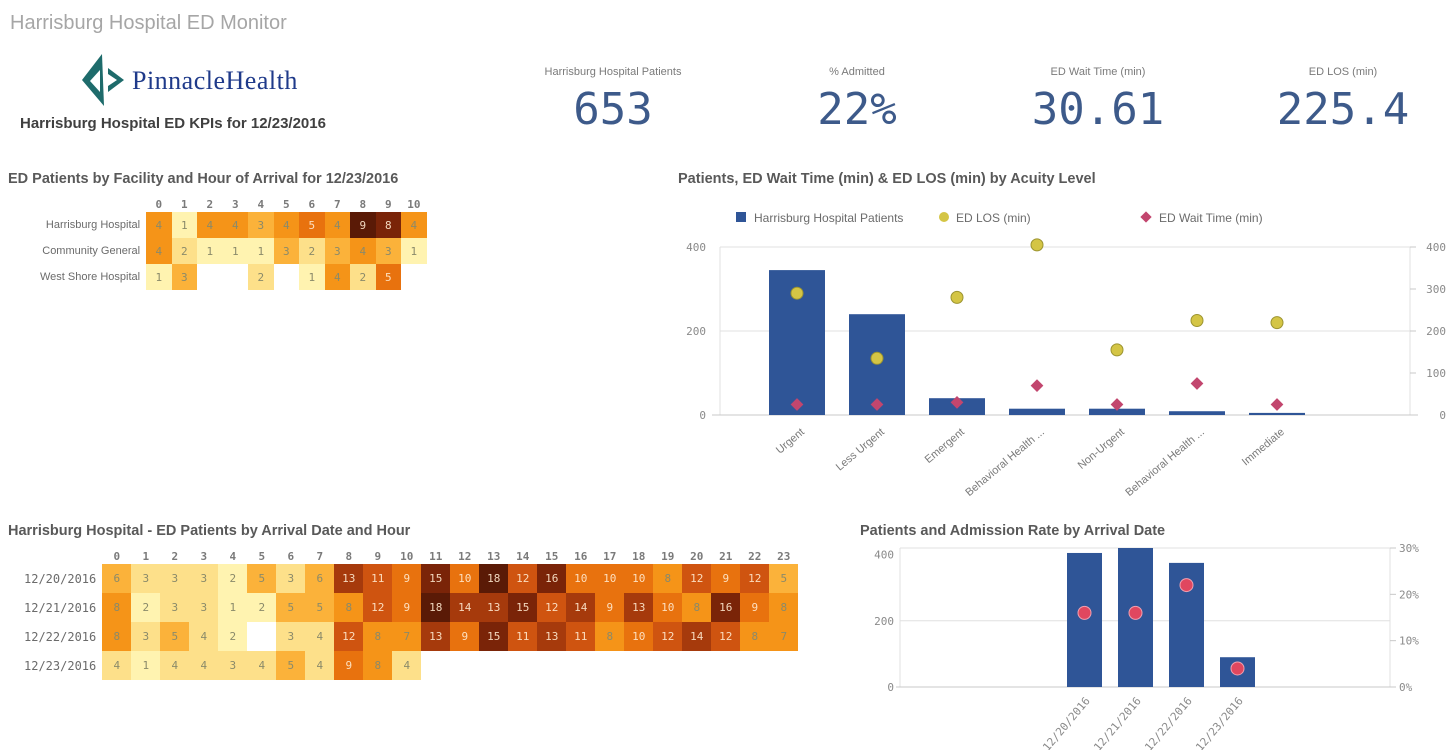 The width and height of the screenshot is (1454, 750). I want to click on heatmap-cell: 15, so click(523, 607).